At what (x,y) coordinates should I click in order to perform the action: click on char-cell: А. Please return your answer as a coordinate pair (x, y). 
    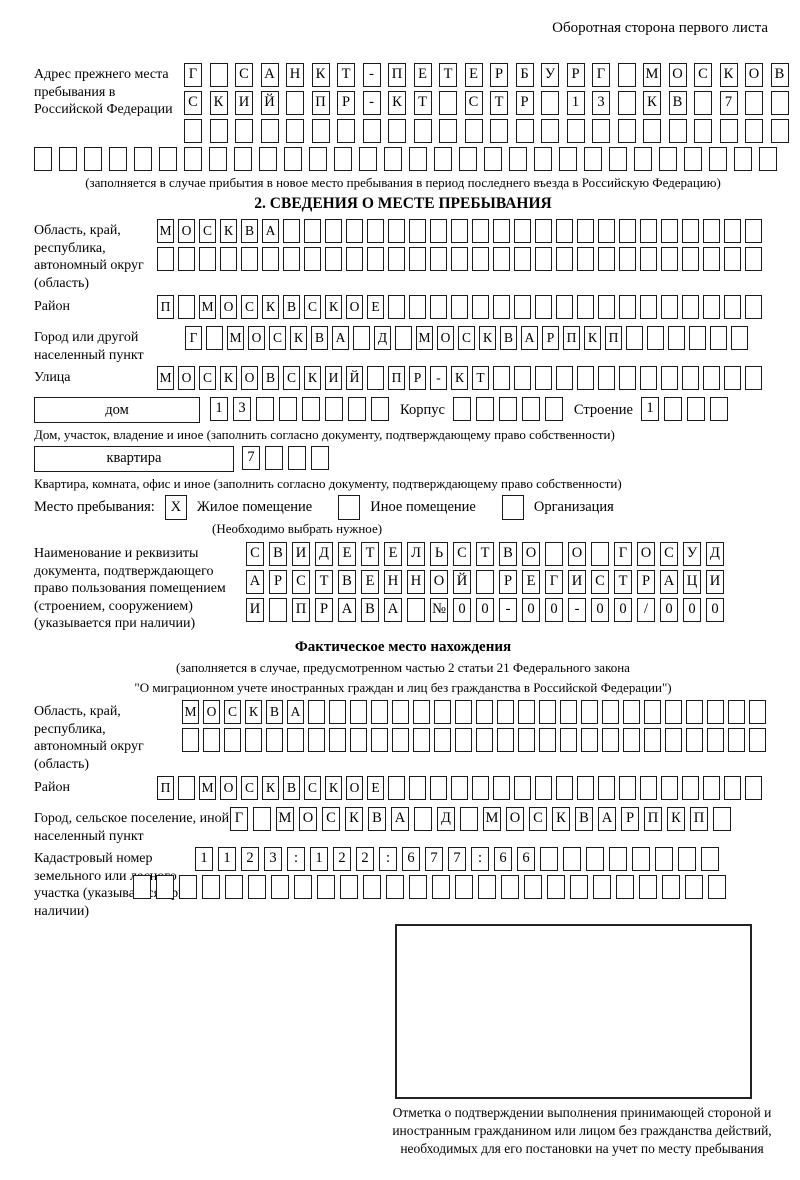
    Looking at the image, I should click on (270, 231).